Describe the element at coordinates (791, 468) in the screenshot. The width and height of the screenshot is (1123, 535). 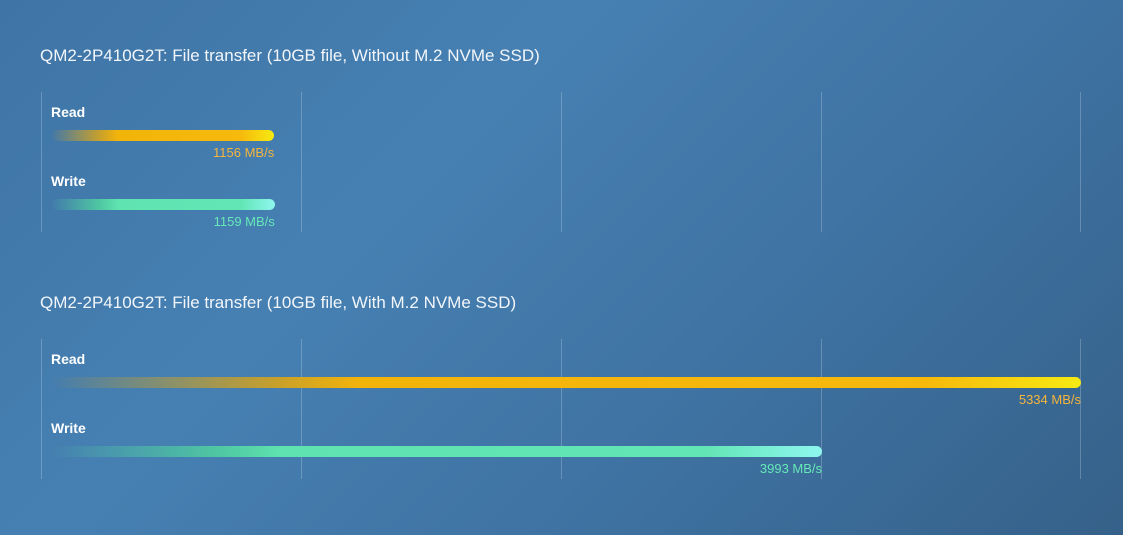
I see `value-label-write: 3993 MB/s` at that location.